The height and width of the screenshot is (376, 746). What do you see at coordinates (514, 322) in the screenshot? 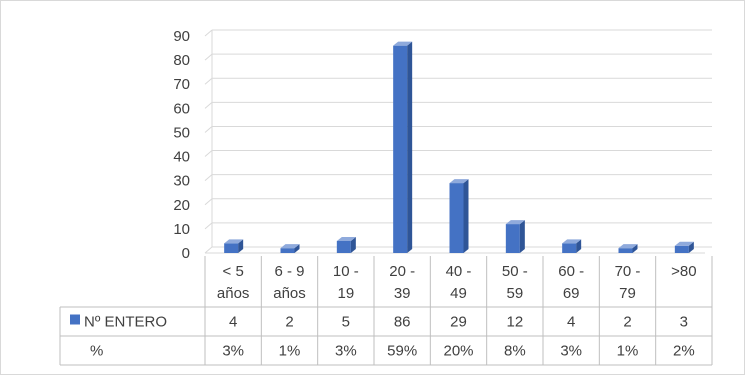
I see `table-cell: 12` at bounding box center [514, 322].